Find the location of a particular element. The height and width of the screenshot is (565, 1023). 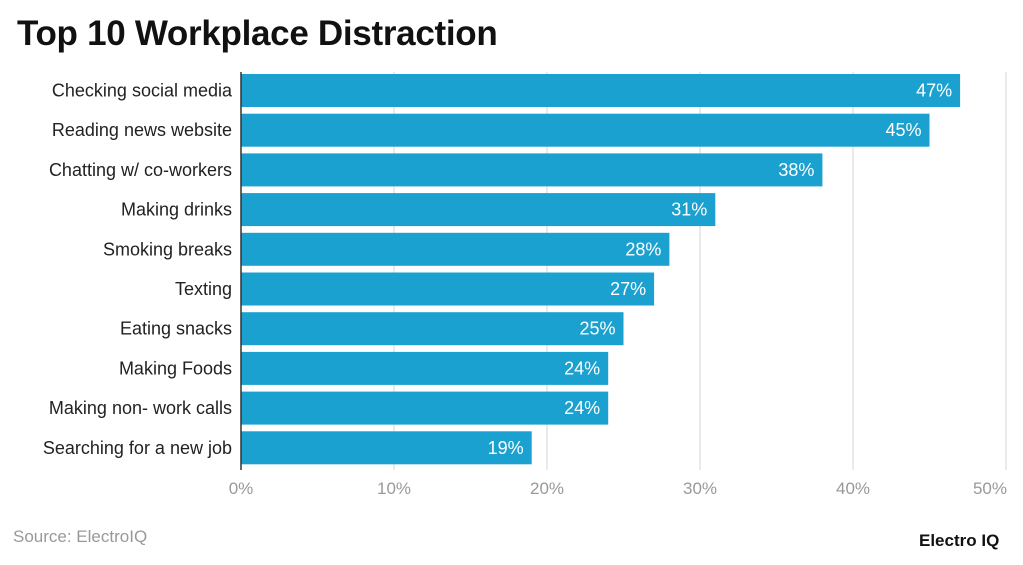

data-label: 31% is located at coordinates (689, 210).